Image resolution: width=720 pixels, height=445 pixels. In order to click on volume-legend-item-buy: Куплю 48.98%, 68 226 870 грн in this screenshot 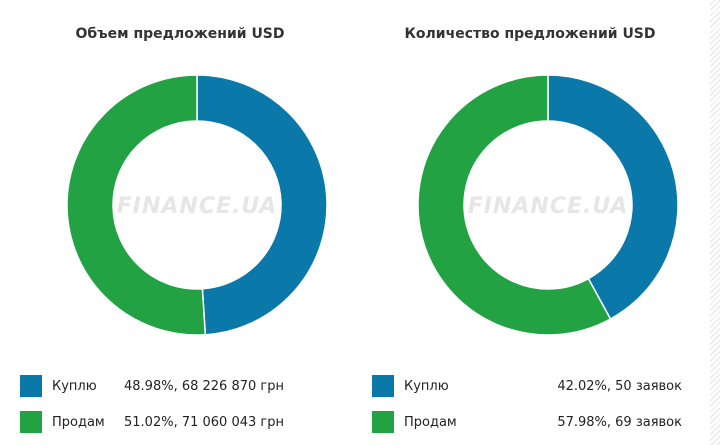, I will do `click(180, 386)`.